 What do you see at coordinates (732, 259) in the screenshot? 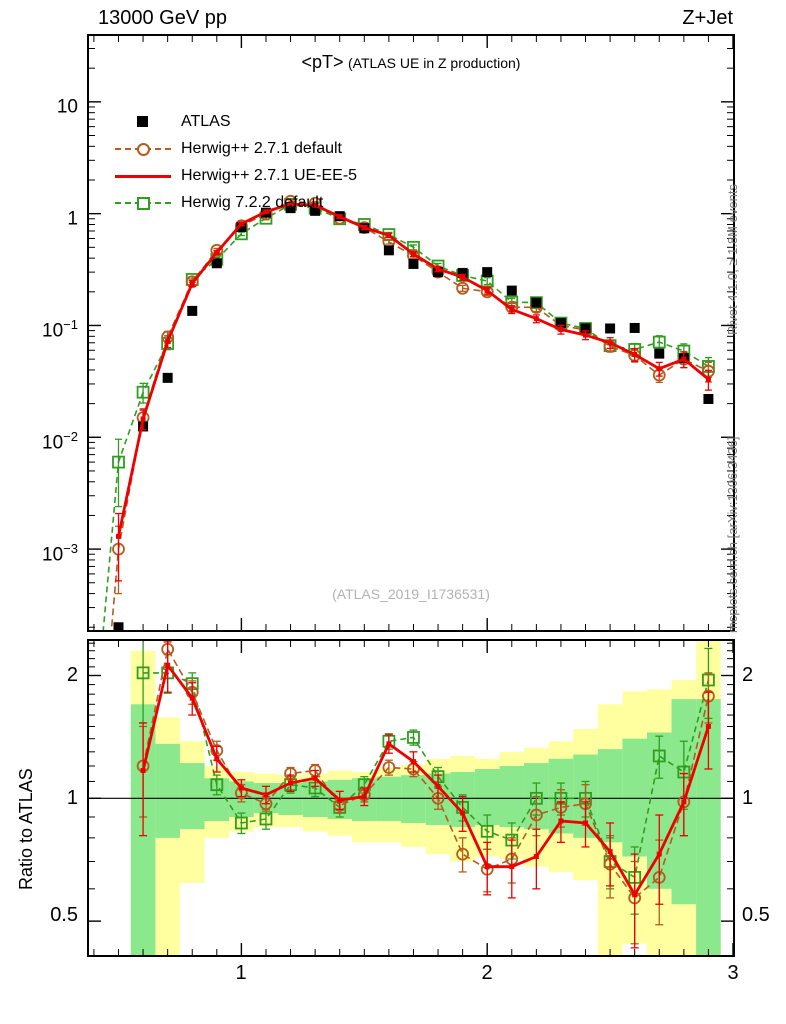
I see `rivet-version-note: Rivet 4.1.0, ≥ 1.8M events` at bounding box center [732, 259].